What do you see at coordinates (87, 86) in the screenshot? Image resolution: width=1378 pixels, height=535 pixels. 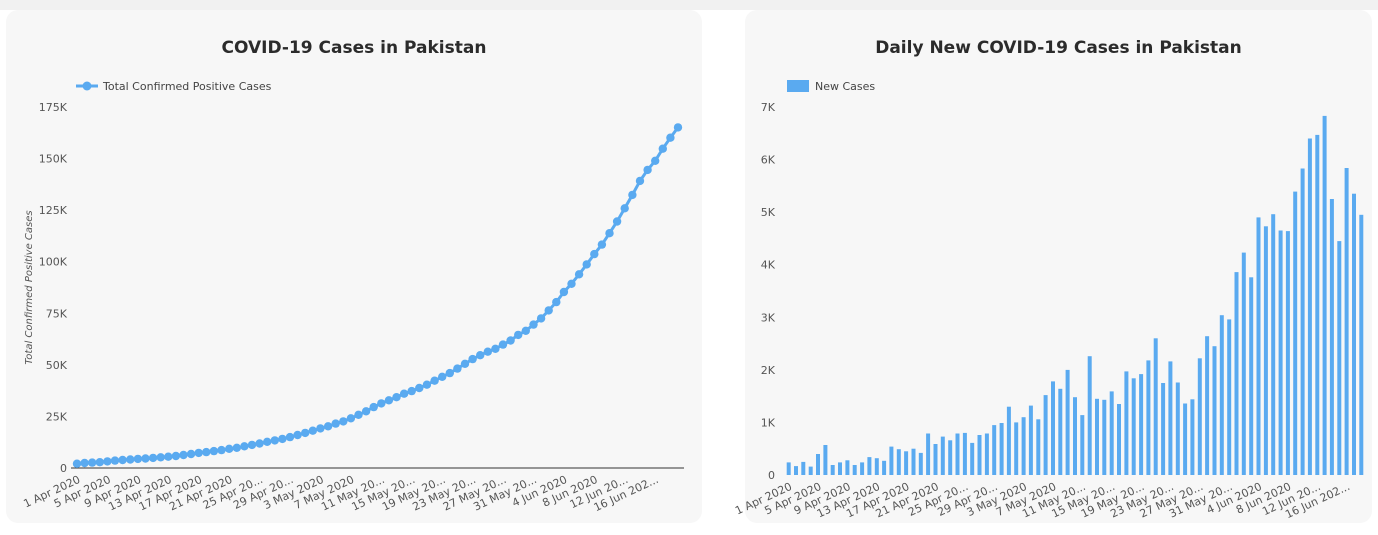 I see `legend-marker` at bounding box center [87, 86].